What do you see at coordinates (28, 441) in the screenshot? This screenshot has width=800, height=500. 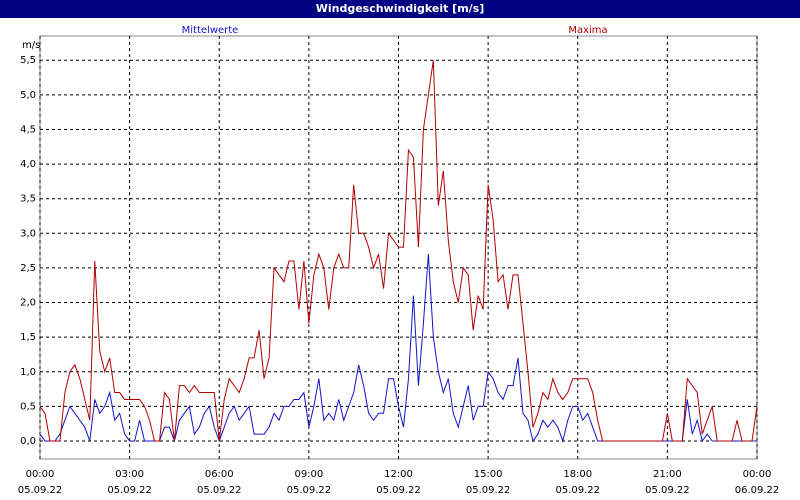 I see `y-tick-label: 0,0` at bounding box center [28, 441].